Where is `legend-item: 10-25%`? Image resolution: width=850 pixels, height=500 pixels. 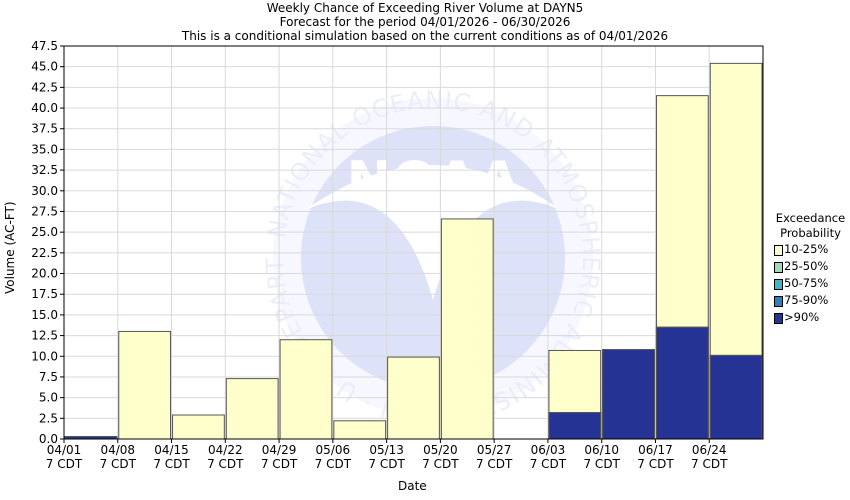
legend-item: 10-25% is located at coordinates (810, 249).